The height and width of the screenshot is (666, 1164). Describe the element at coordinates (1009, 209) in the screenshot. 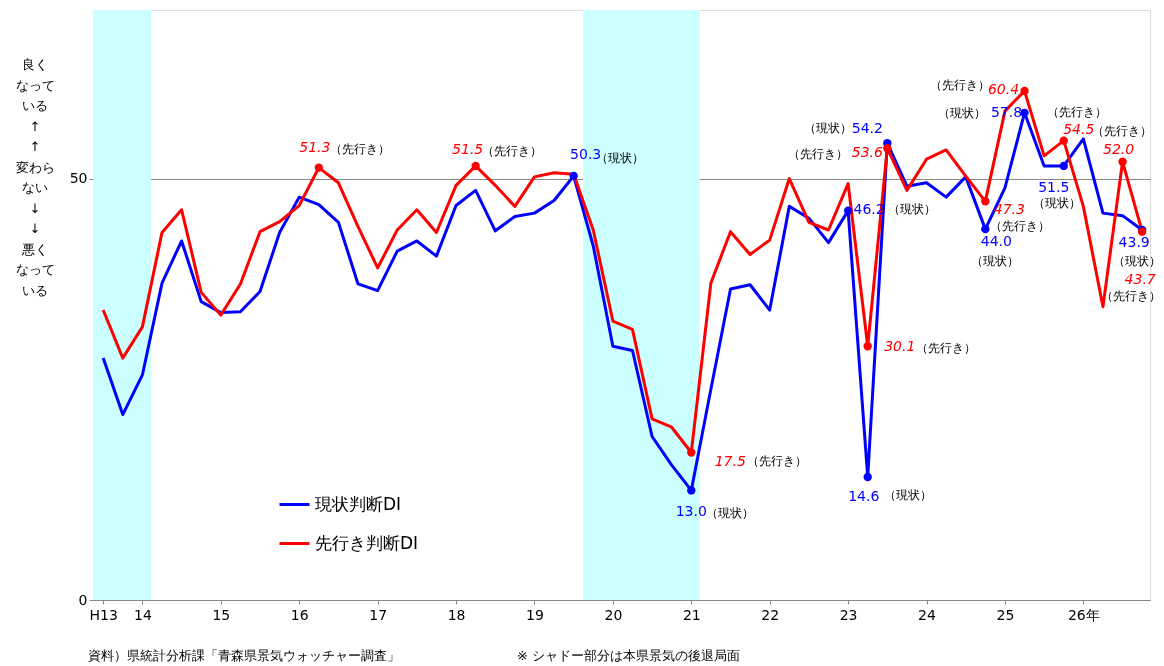

I see `data-label: 47.3` at that location.